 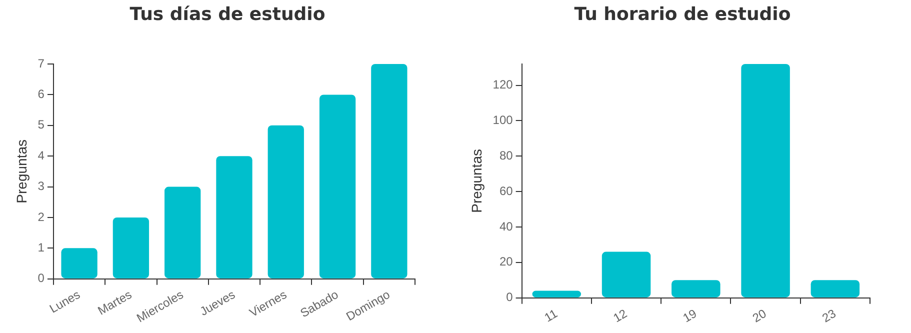 I want to click on y-tick-label: 120, so click(x=503, y=85).